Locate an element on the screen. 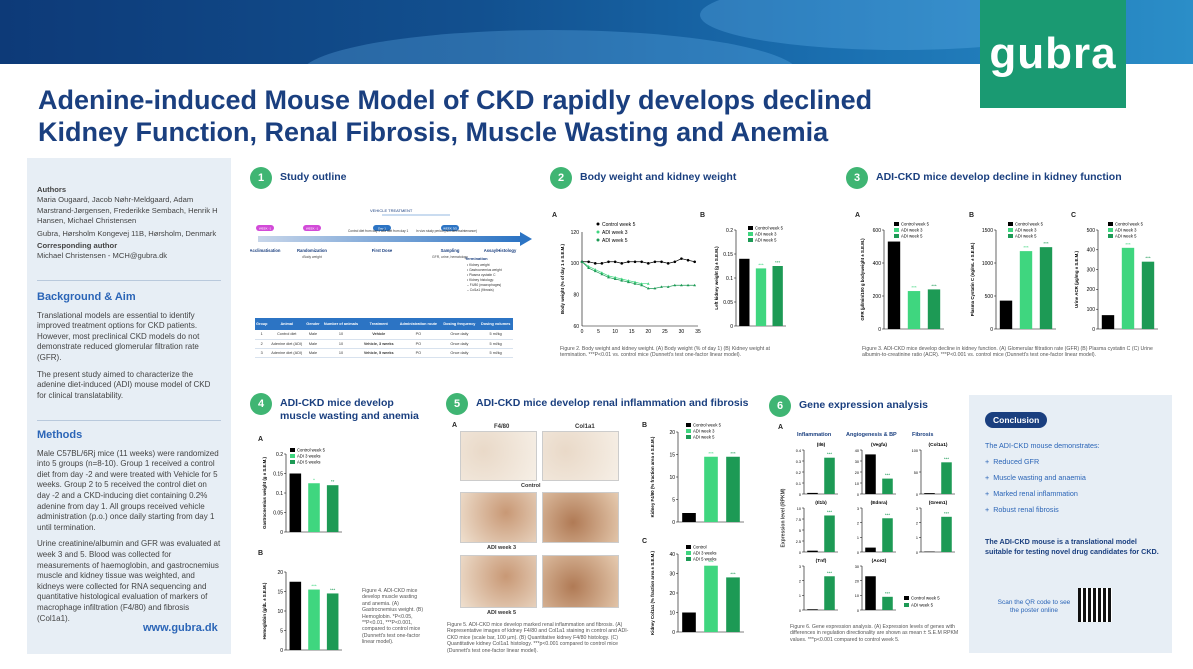 This screenshot has width=1193, height=669. timeline-label: Assay/Histology is located at coordinates (500, 250).